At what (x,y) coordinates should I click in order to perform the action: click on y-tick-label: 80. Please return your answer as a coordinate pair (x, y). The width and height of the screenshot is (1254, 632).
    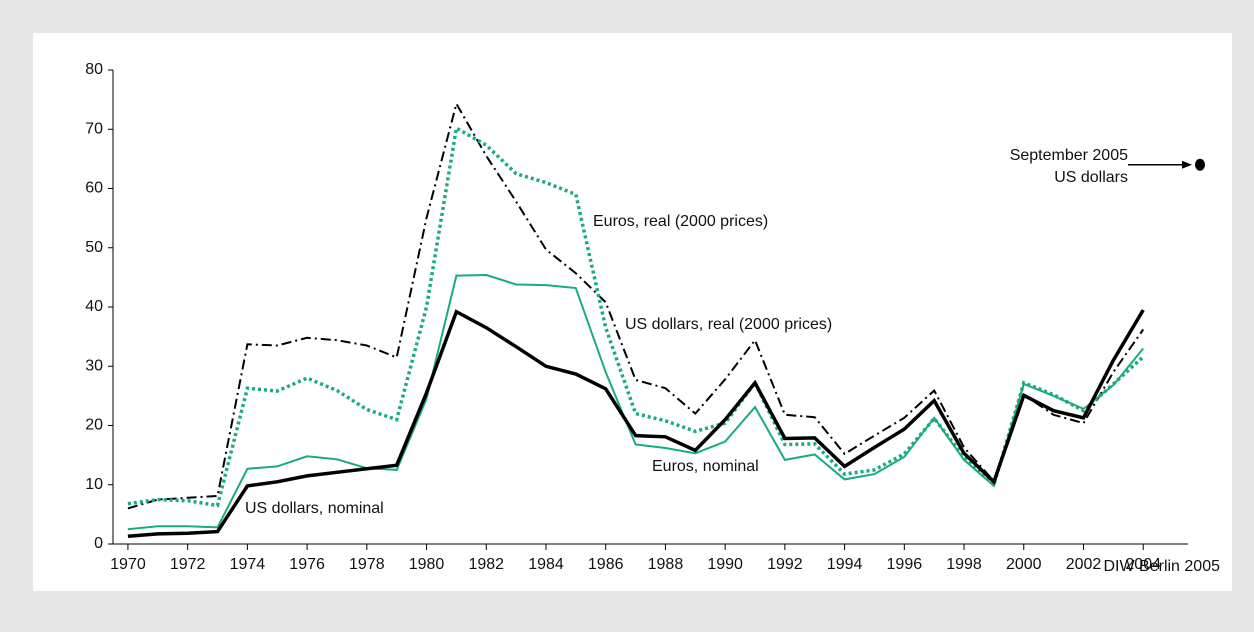
    Looking at the image, I should click on (94, 69).